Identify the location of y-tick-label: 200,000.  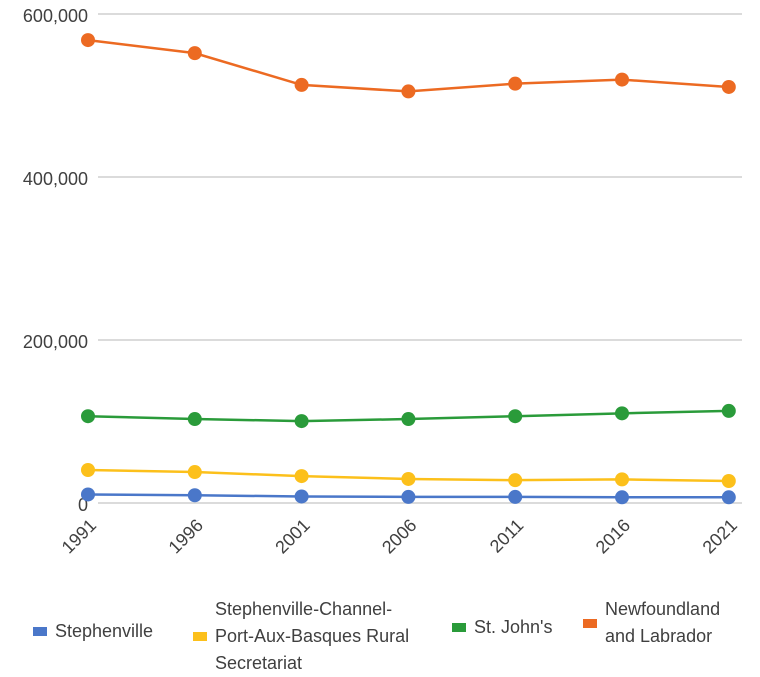
(55, 342).